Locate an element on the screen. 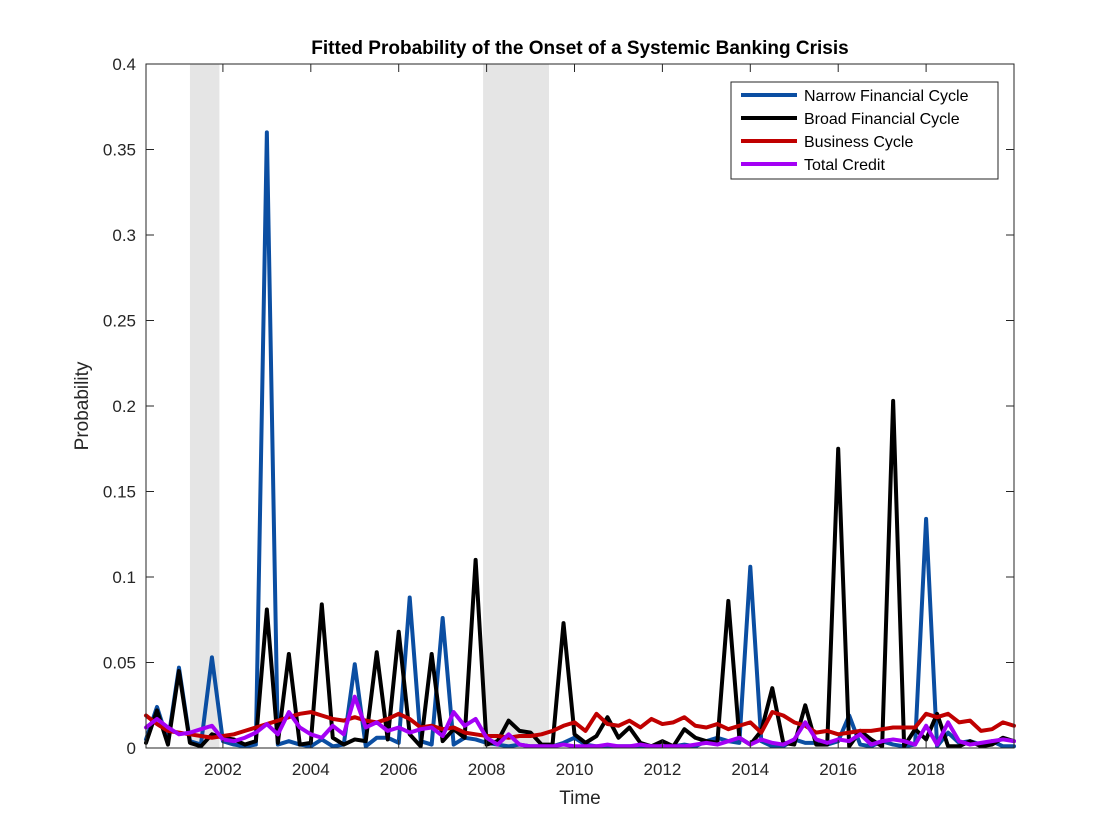 The image size is (1120, 840). y-tick-label: 0.1 is located at coordinates (124, 577).